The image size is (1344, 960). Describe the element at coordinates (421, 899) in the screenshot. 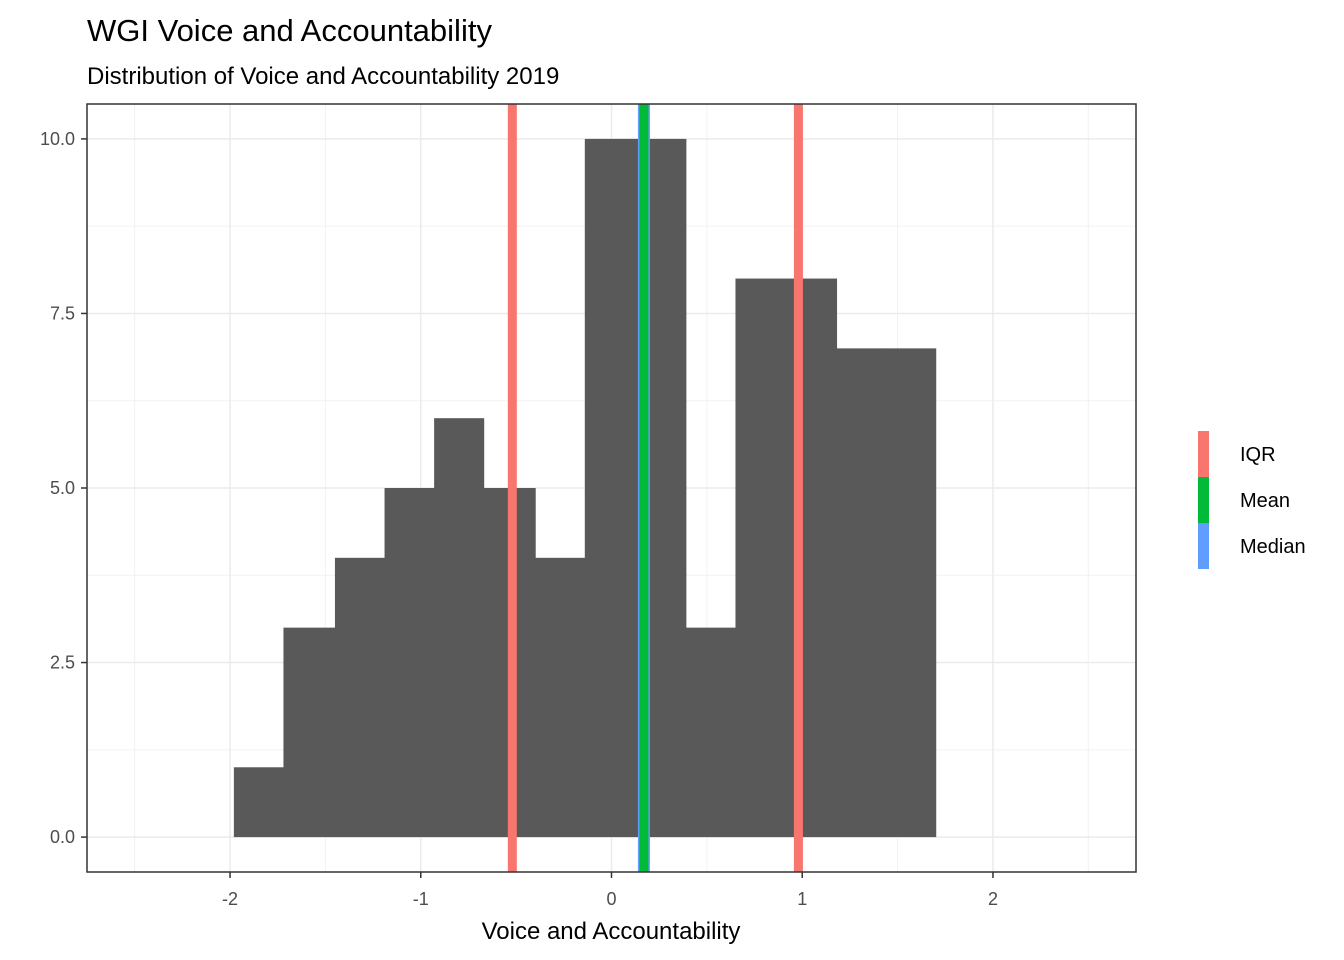

I see `x-tick-label: -1` at that location.